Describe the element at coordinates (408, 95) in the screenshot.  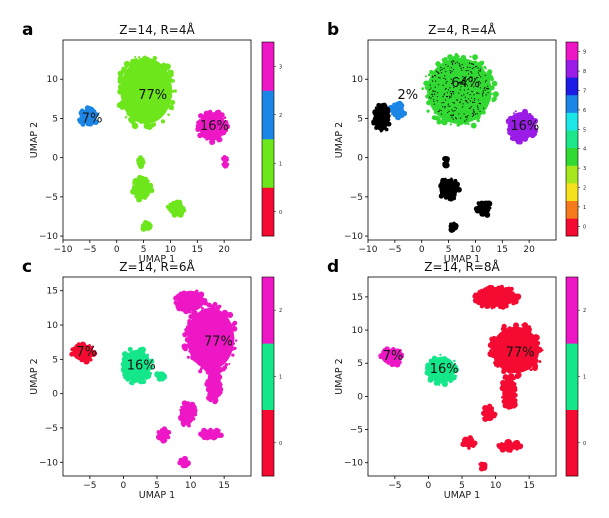
I see `percent-annotation: 2%` at that location.